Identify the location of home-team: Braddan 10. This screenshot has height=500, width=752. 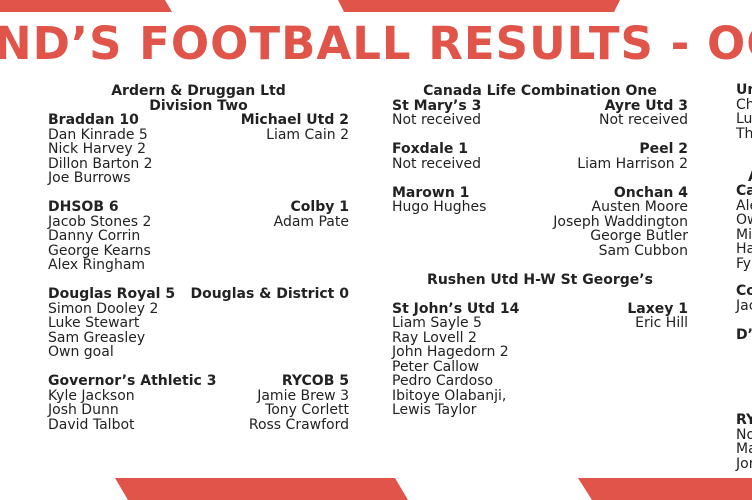
(93, 120).